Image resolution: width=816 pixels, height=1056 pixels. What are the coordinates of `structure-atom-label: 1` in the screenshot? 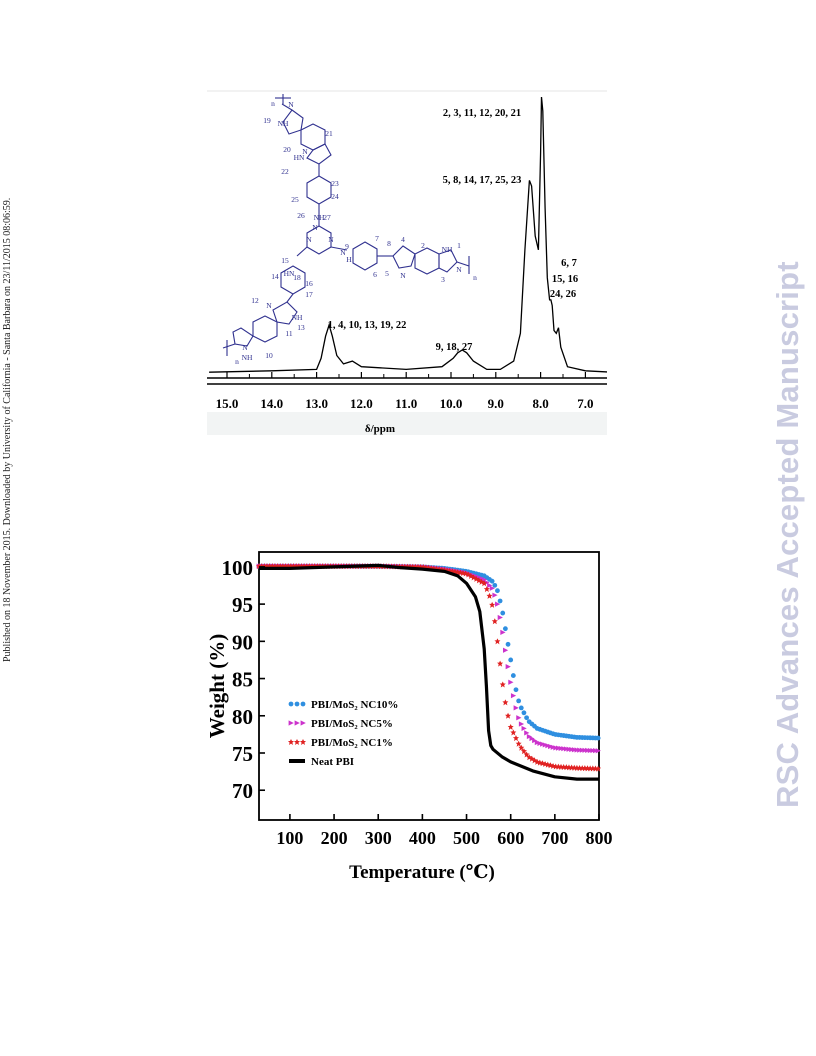 It's located at (459, 245).